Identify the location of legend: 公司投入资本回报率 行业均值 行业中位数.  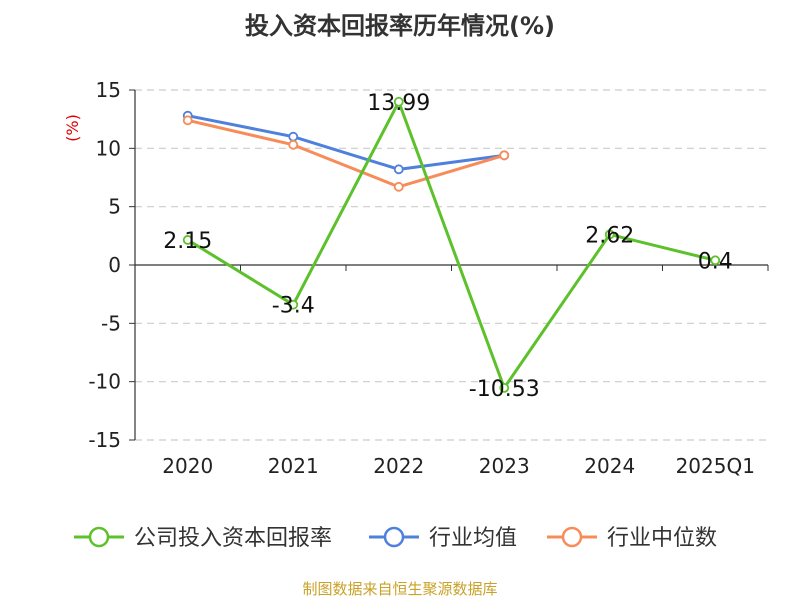
(395, 538).